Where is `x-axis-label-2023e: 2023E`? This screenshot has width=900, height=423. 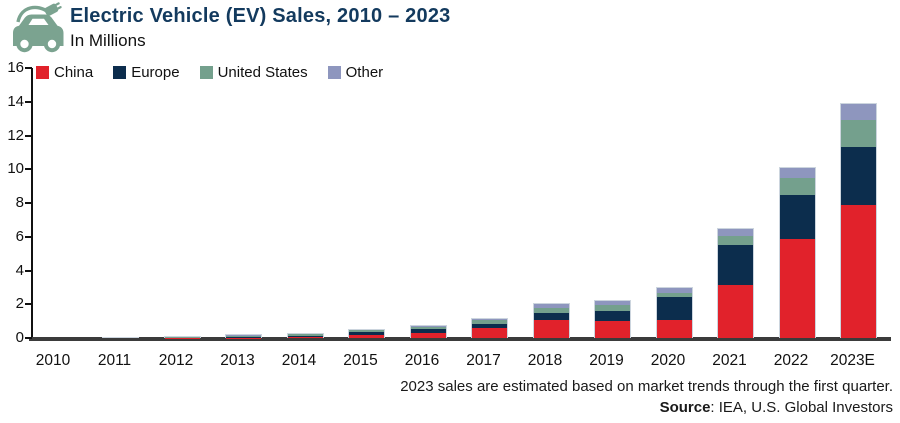 x-axis-label-2023e: 2023E is located at coordinates (852, 360).